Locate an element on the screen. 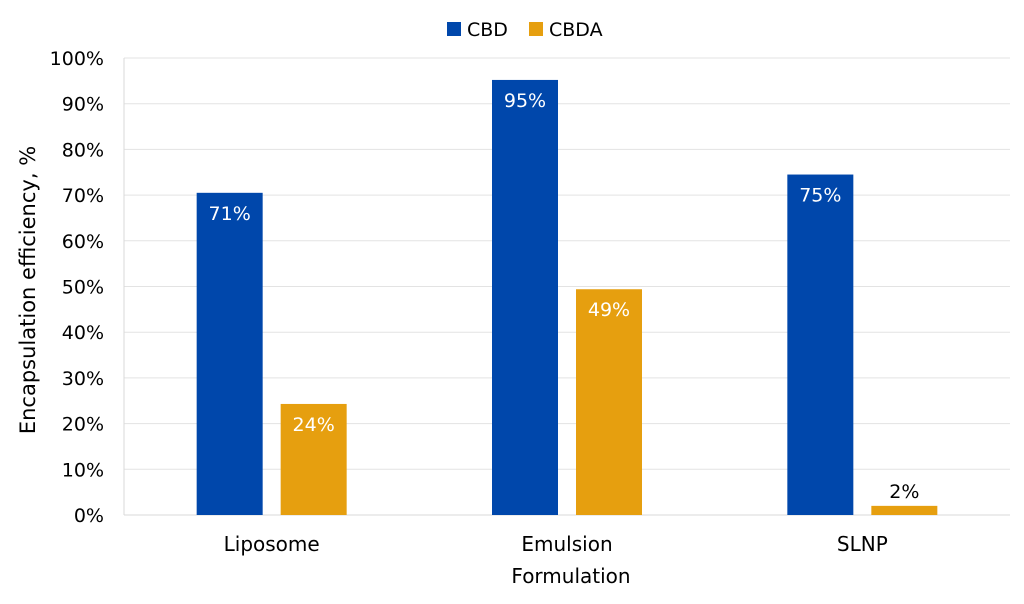 The width and height of the screenshot is (1024, 604). y-tick-label: 40% is located at coordinates (83, 333).